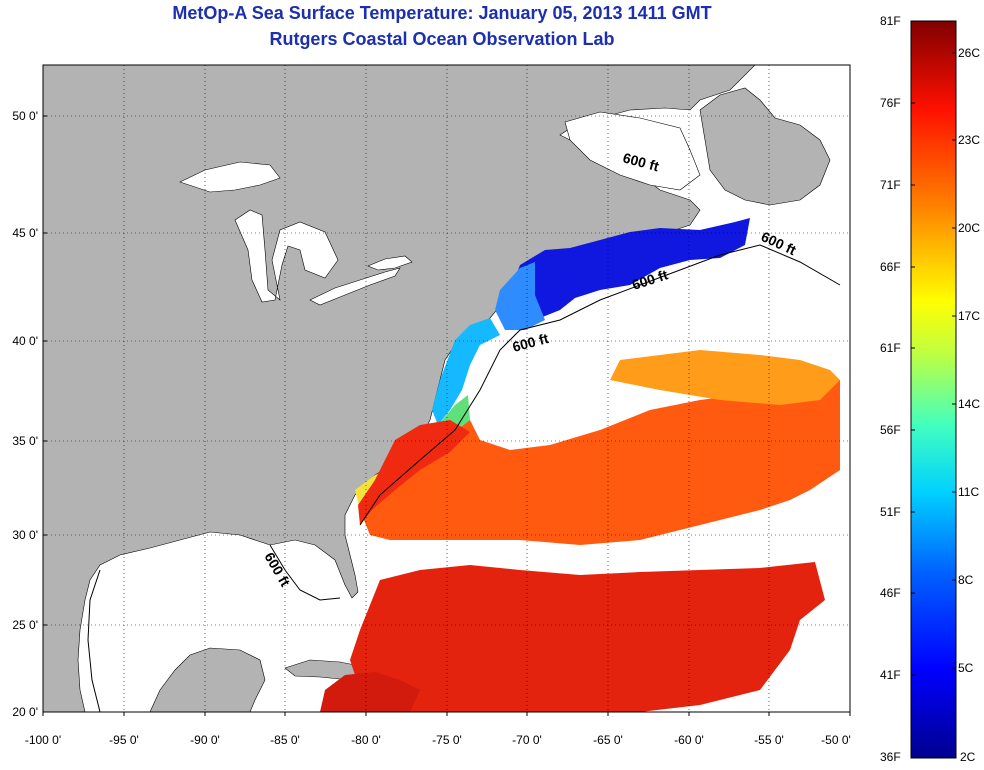  I want to click on cb-c-5: 5C, so click(966, 668).